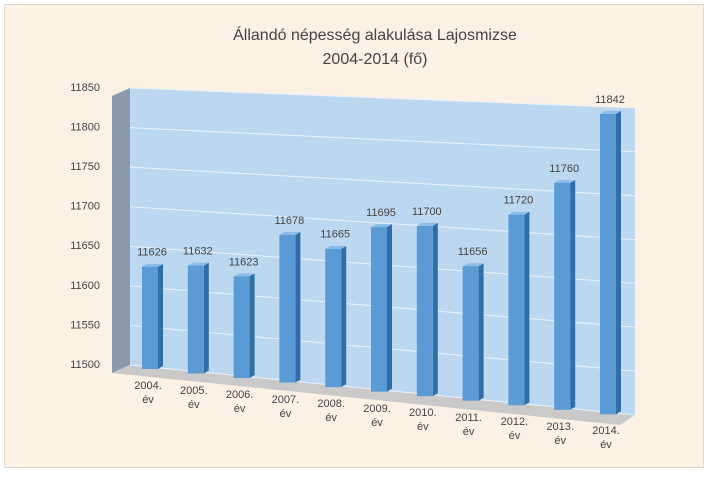 The width and height of the screenshot is (709, 478). I want to click on value-label: 11842, so click(610, 100).